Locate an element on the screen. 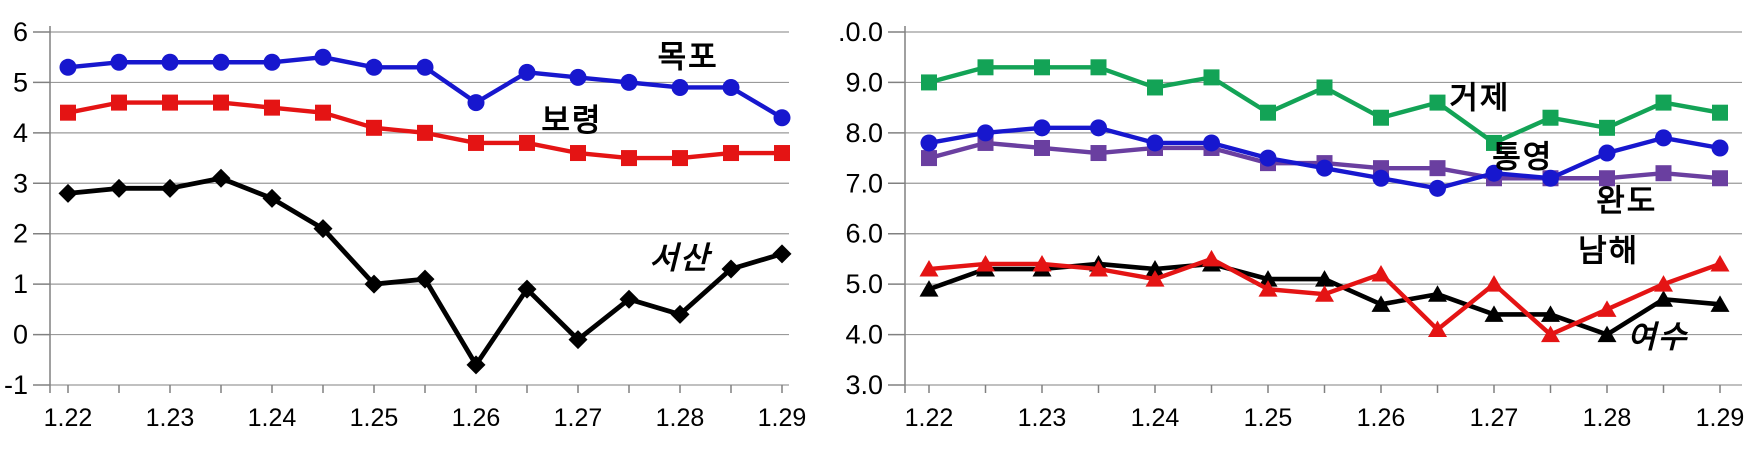 The image size is (1749, 463). y-axis-label: 0 is located at coordinates (20, 335).